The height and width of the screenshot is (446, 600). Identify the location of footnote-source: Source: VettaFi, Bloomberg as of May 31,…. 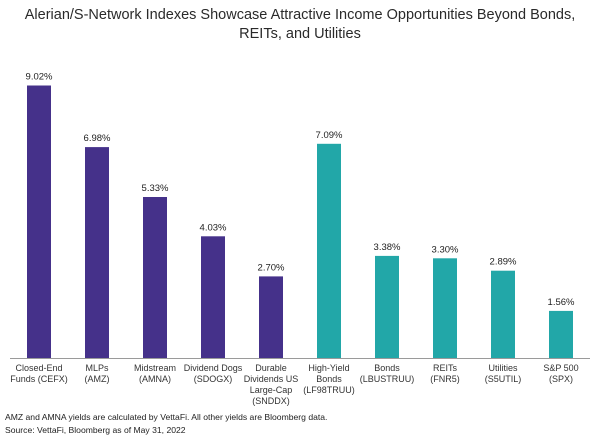
(95, 430).